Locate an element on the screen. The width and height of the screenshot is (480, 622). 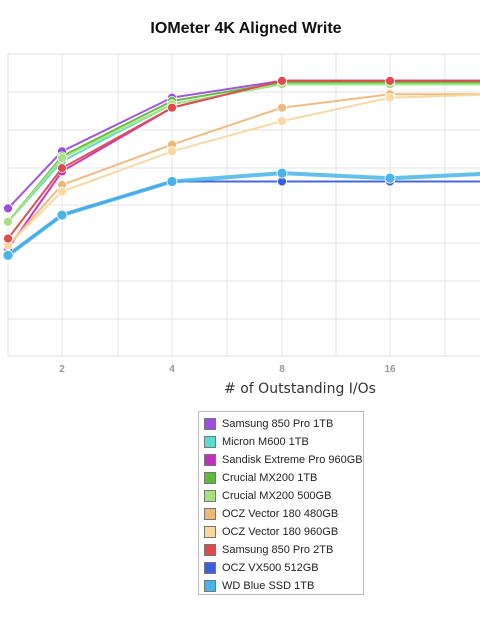
legend-label: Micron M600 1TB is located at coordinates (265, 442).